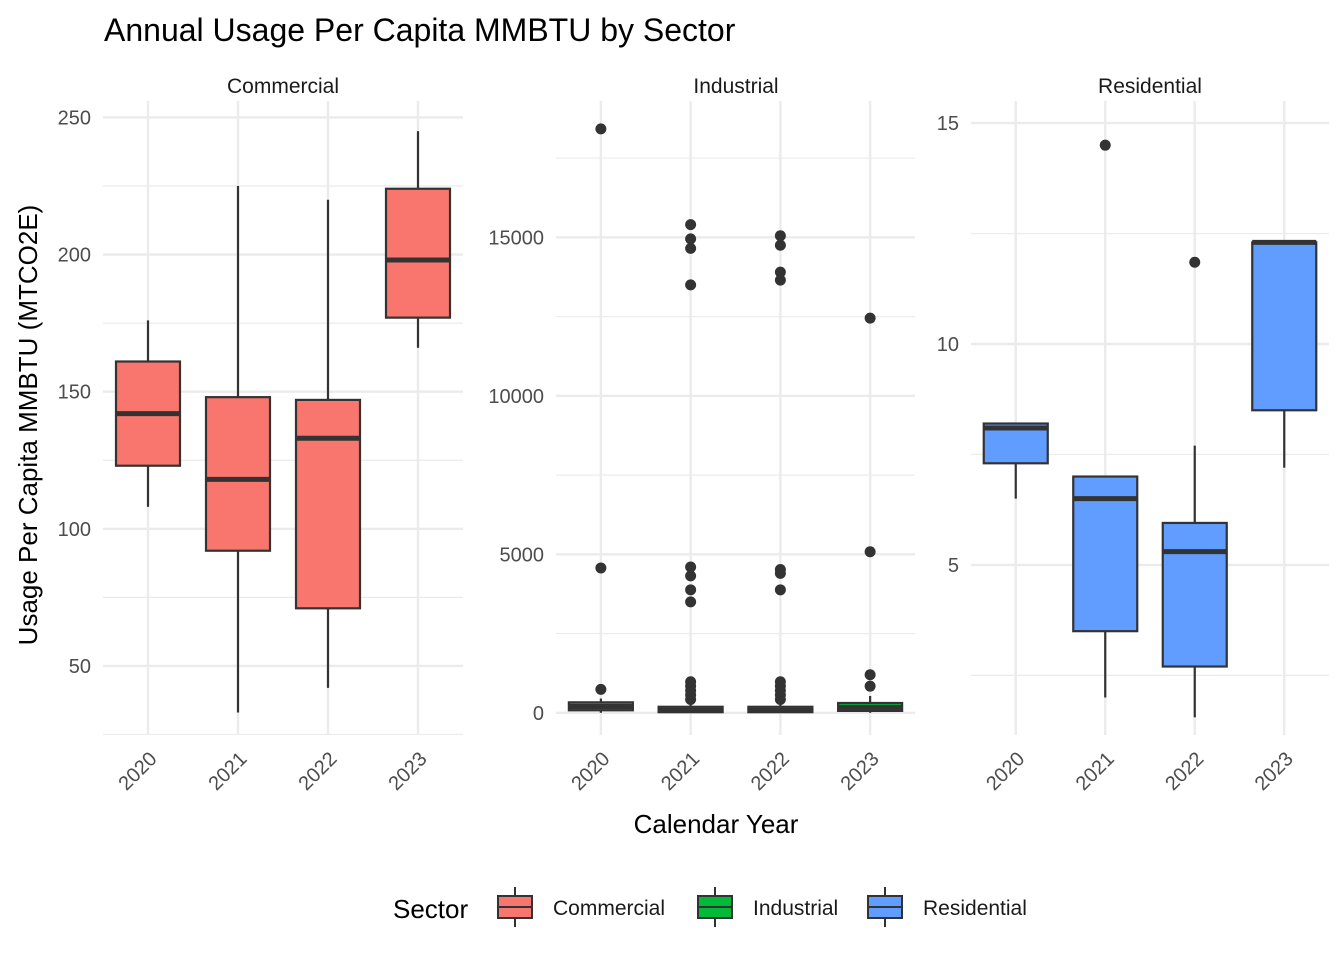 Image resolution: width=1344 pixels, height=965 pixels. I want to click on x-axis-title: Calendar Year, so click(716, 824).